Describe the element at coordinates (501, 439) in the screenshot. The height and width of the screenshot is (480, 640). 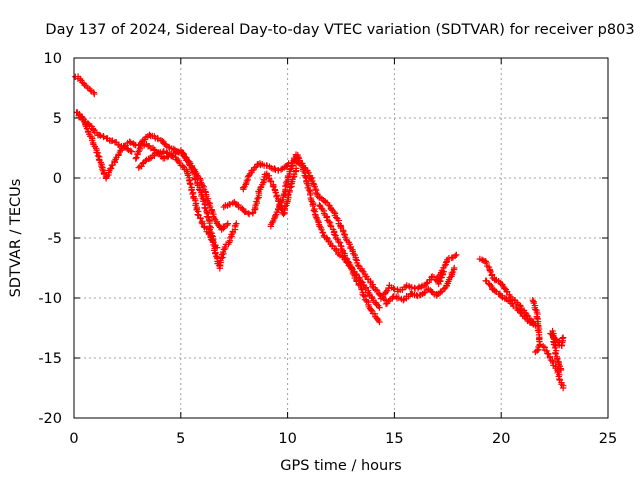
I see `x-tick-label: 20` at that location.